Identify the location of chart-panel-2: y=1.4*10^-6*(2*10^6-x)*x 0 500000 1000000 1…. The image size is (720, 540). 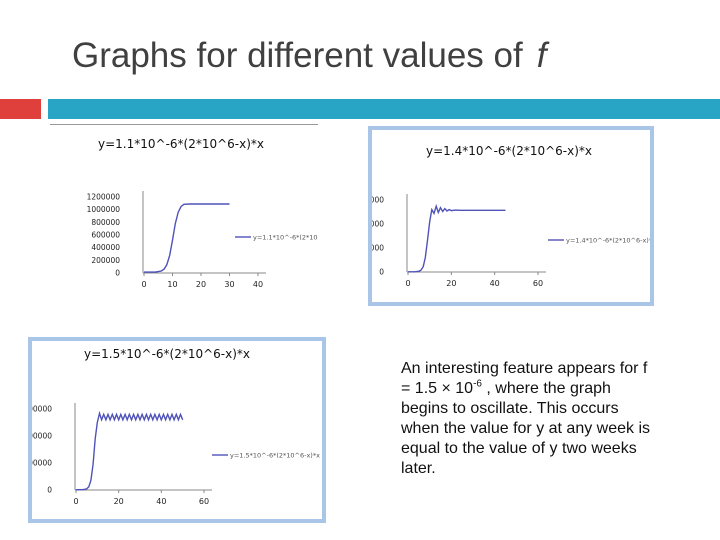
(511, 216).